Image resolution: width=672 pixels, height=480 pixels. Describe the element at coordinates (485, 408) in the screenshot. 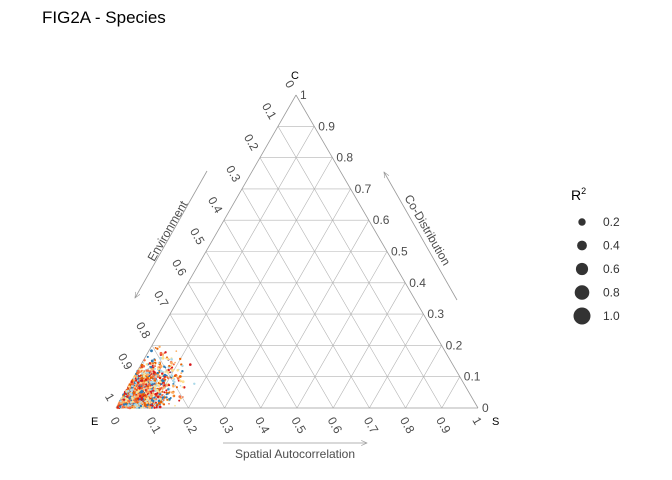

I see `right-tick-label: 0` at that location.